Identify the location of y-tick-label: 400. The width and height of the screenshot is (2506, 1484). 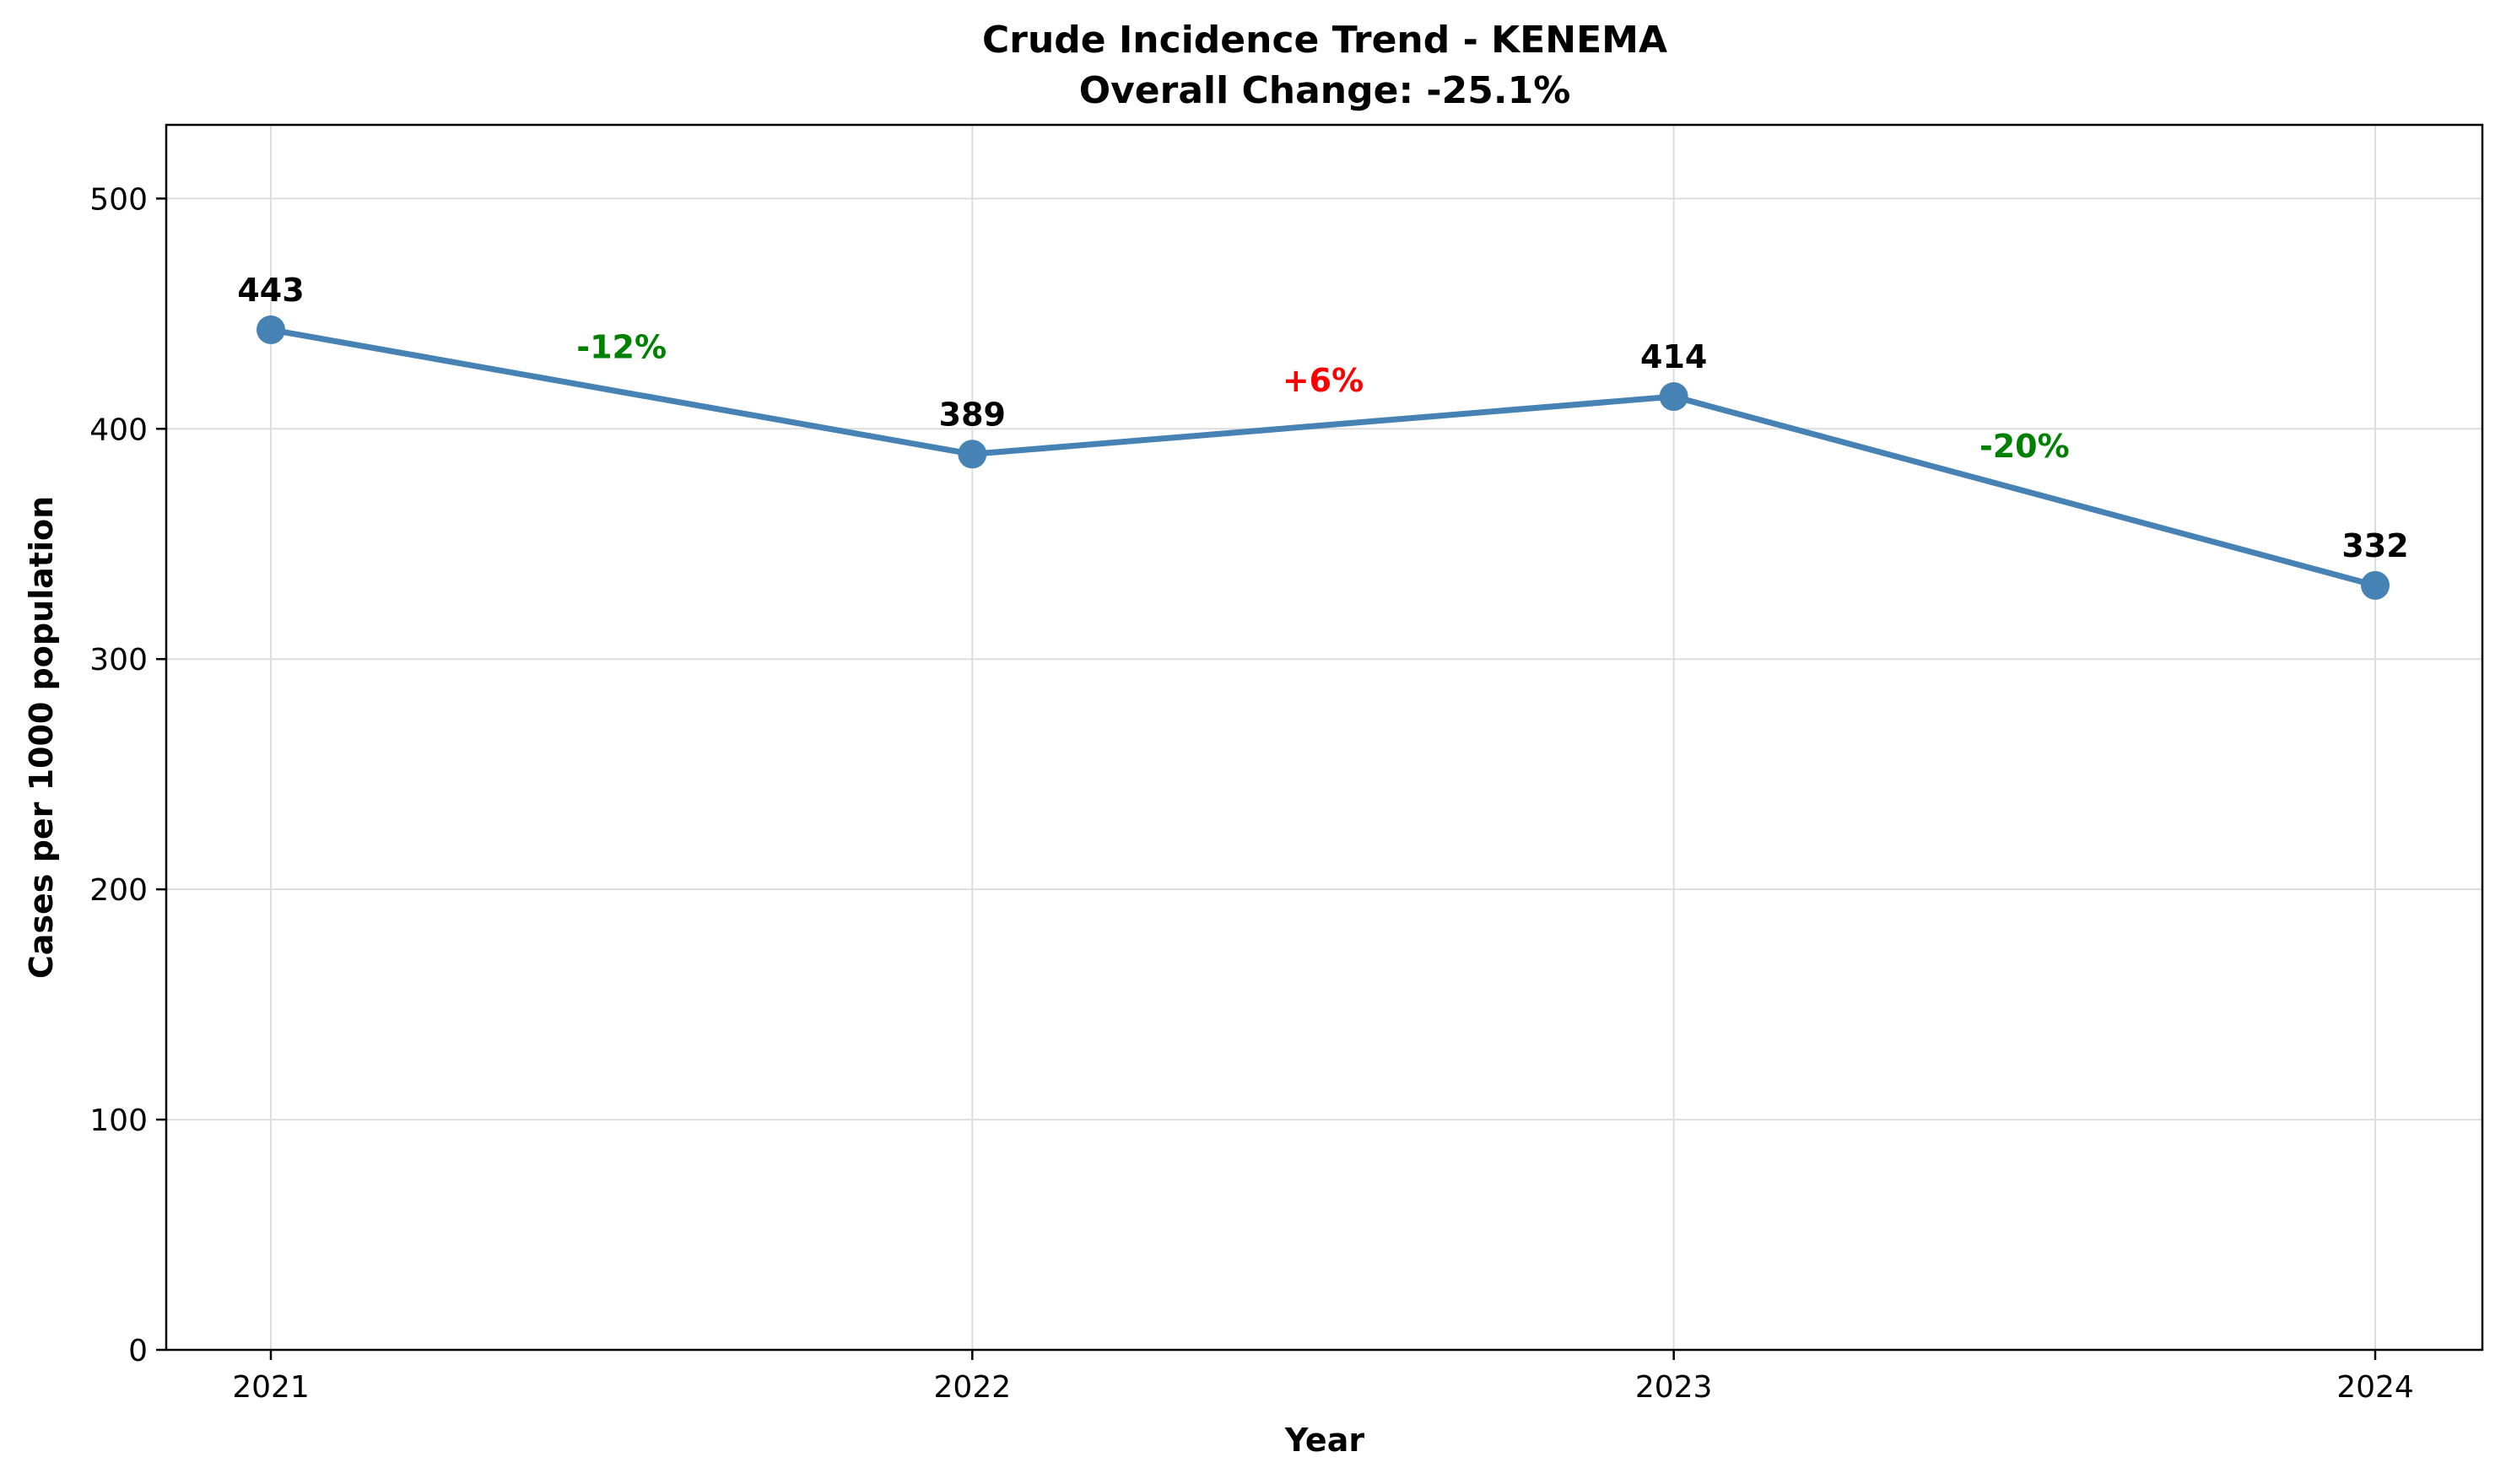
(119, 430).